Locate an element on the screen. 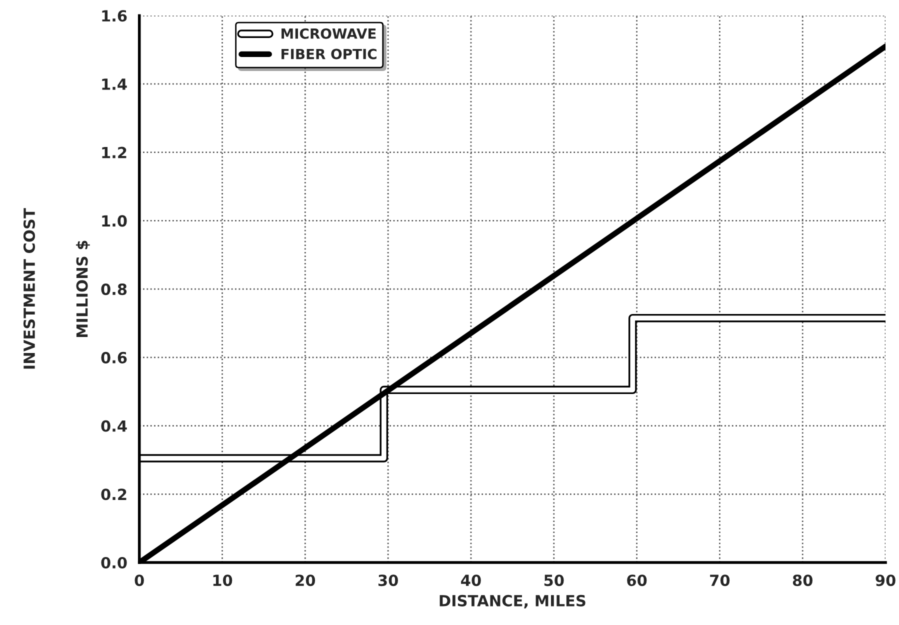 The height and width of the screenshot is (625, 899). y-axis-title: INVESTMENT COST is located at coordinates (29, 288).